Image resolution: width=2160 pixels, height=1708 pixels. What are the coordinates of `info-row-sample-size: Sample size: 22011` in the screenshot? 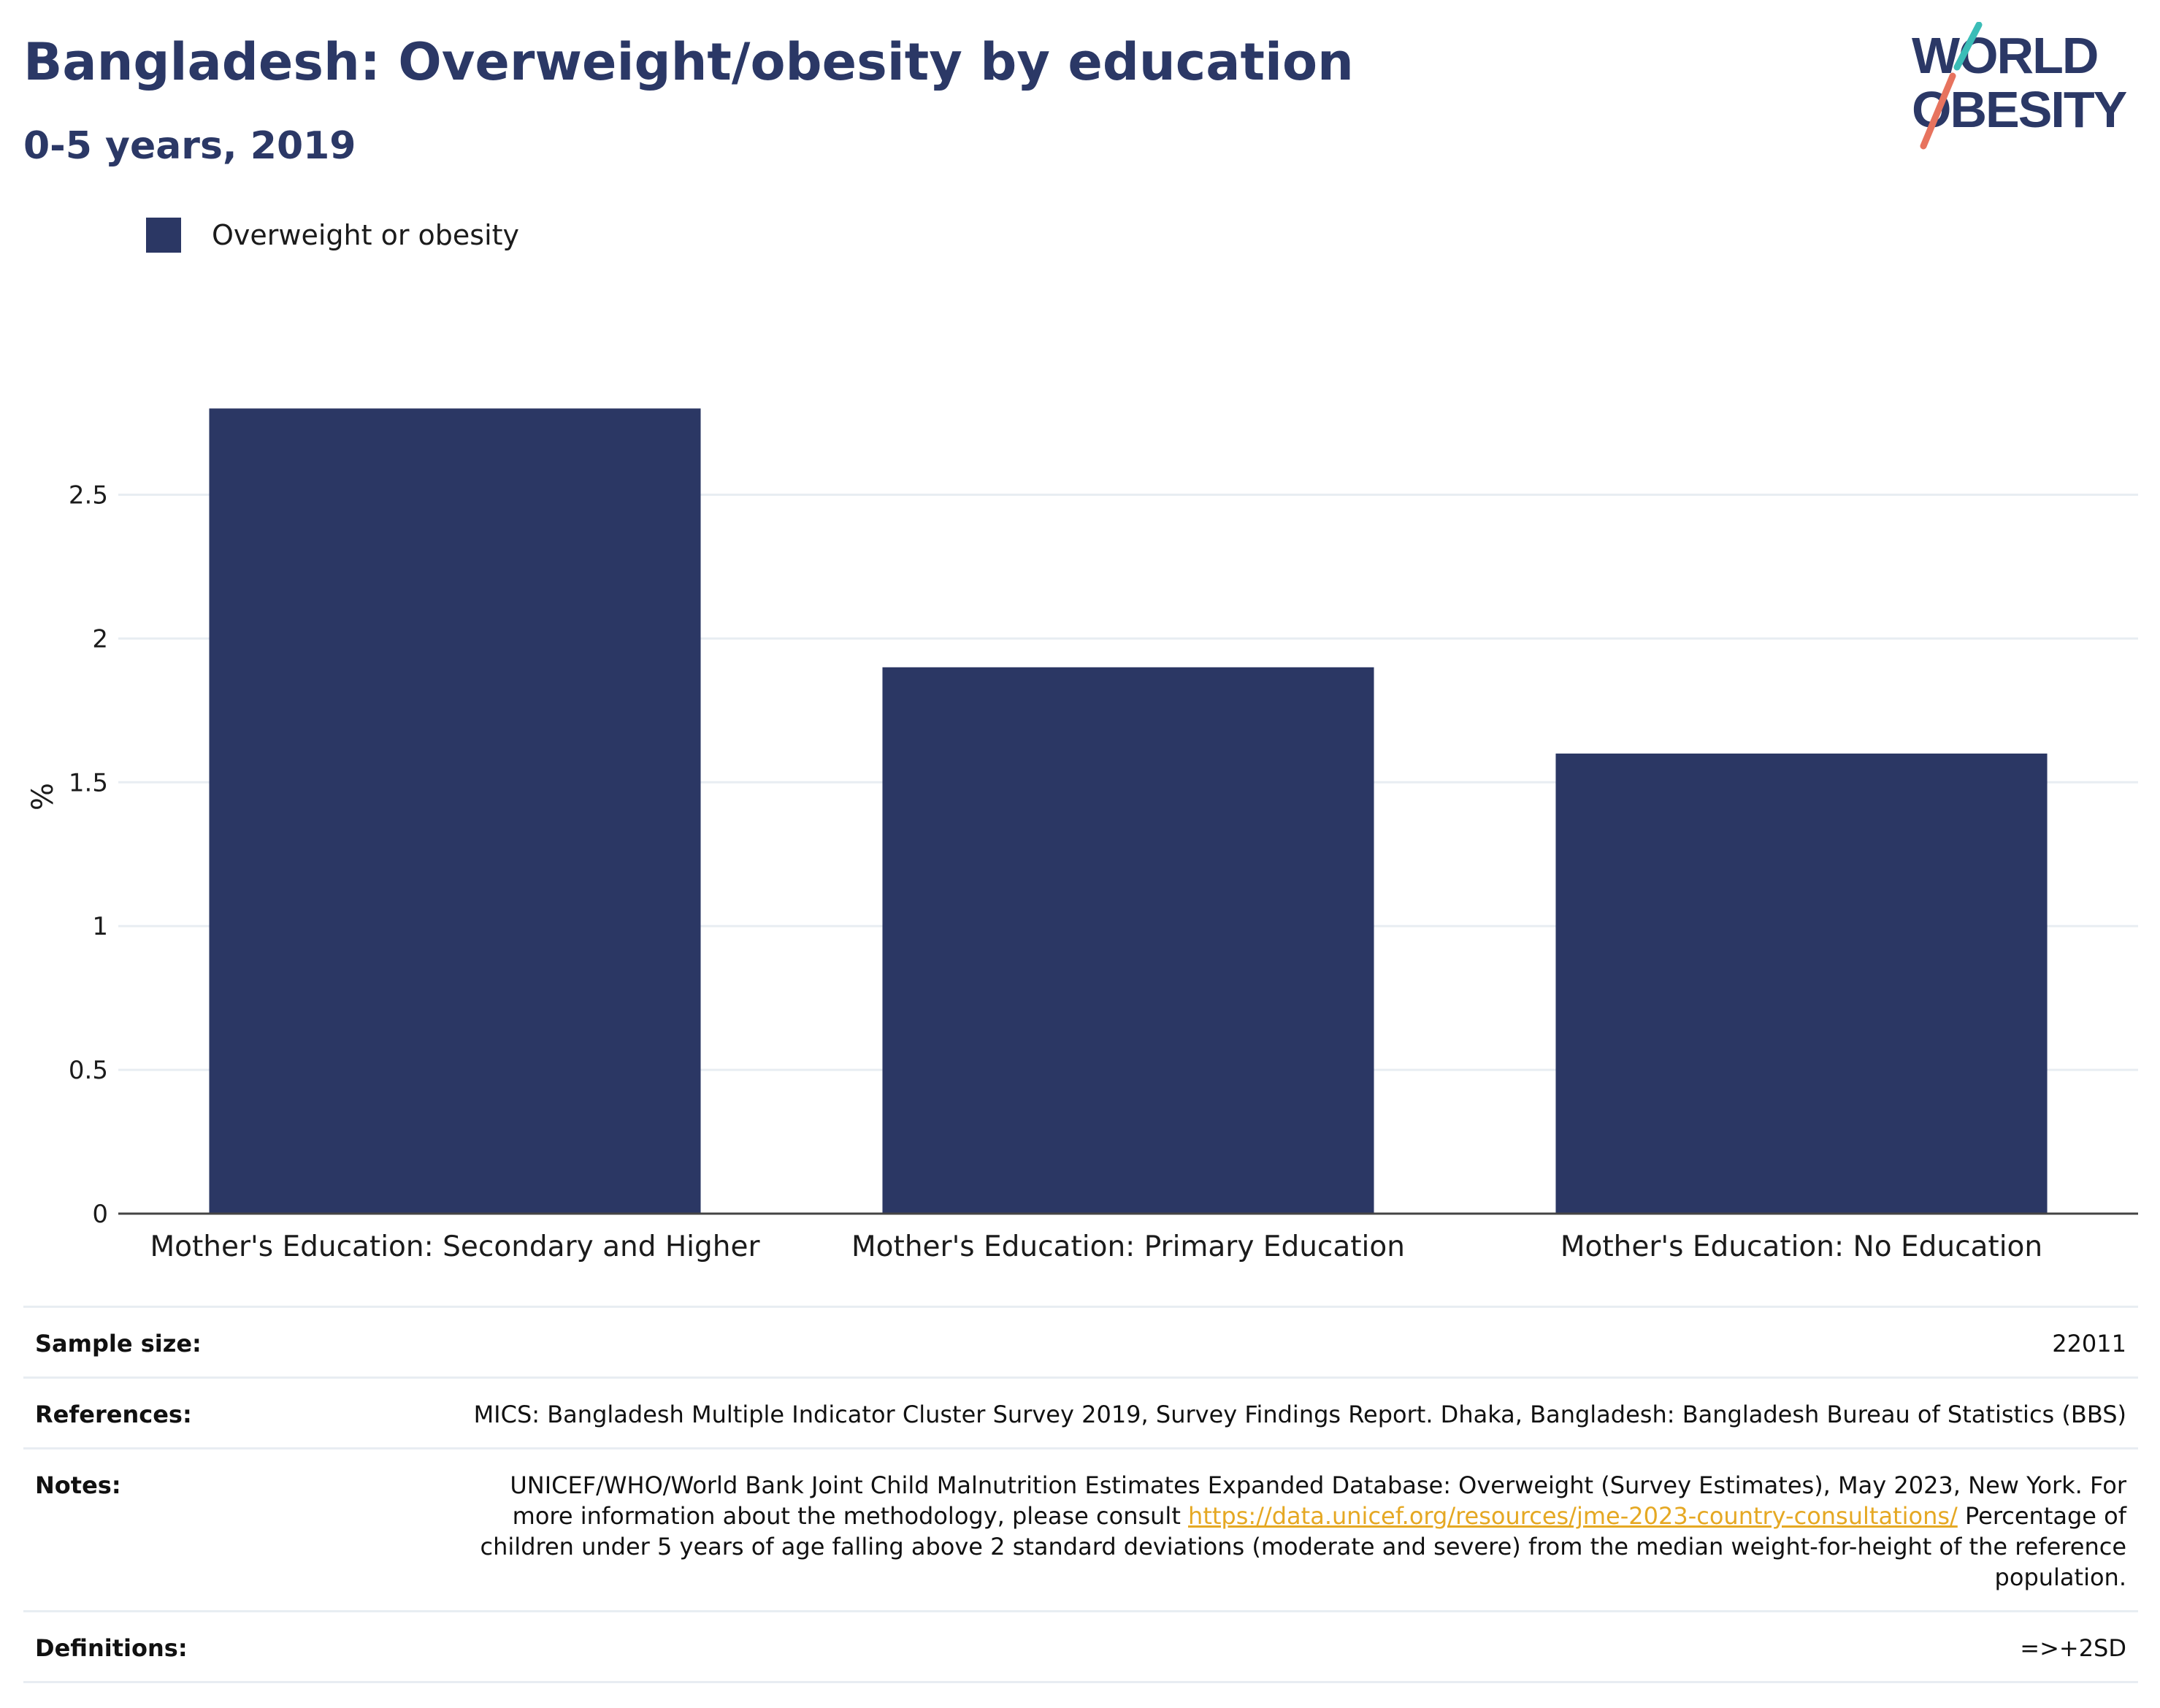 It's located at (1080, 1342).